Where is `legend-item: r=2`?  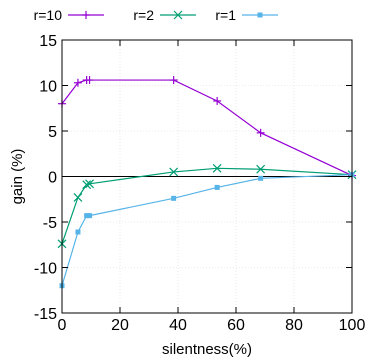
legend-item: r=2 is located at coordinates (164, 15).